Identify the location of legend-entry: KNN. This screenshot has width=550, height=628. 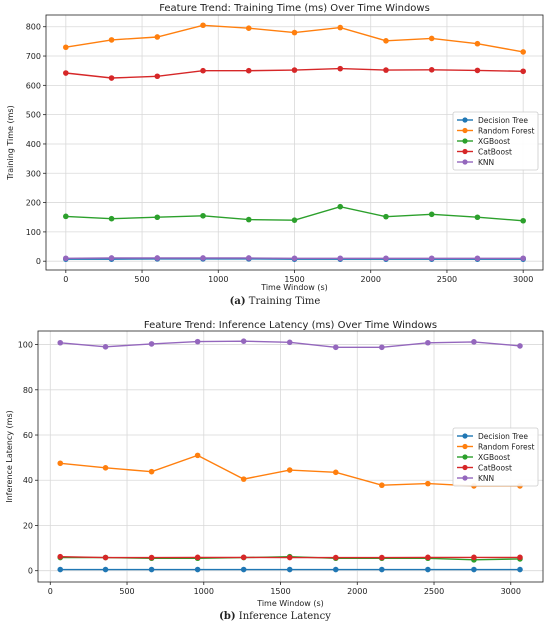
(486, 478).